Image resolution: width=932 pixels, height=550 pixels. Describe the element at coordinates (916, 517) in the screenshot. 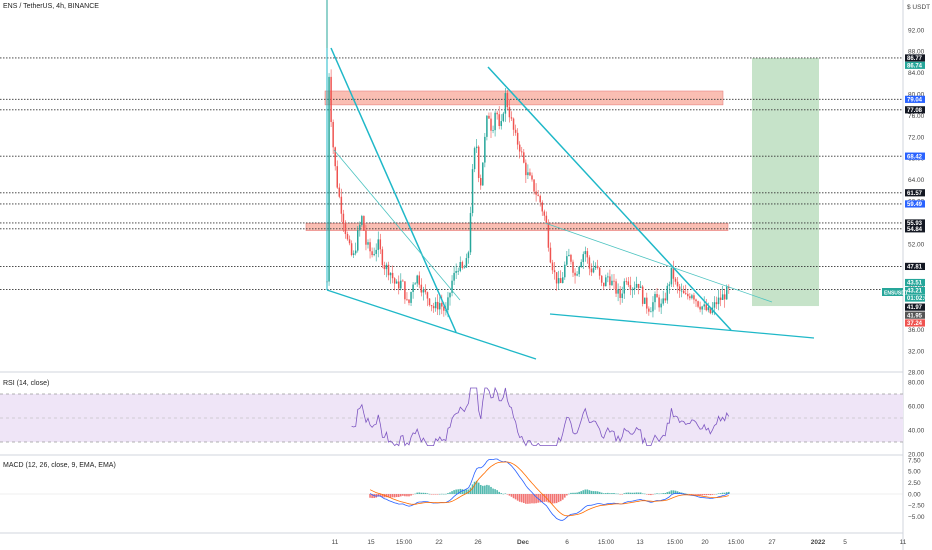

I see `macd-tick-label: −5.00` at that location.